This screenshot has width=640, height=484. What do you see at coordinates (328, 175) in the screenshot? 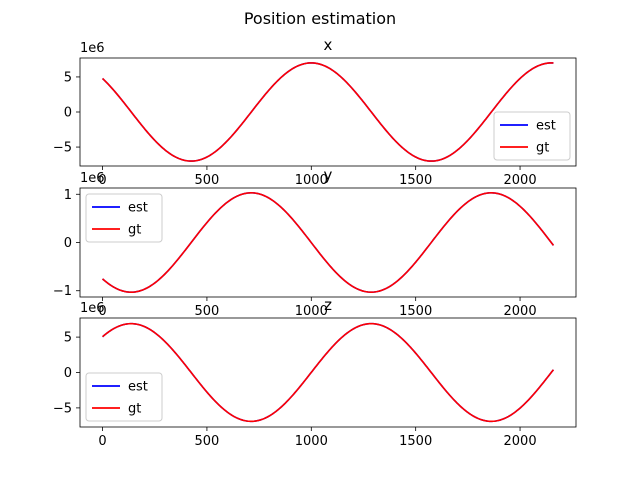
I see `subplot-title: y` at bounding box center [328, 175].